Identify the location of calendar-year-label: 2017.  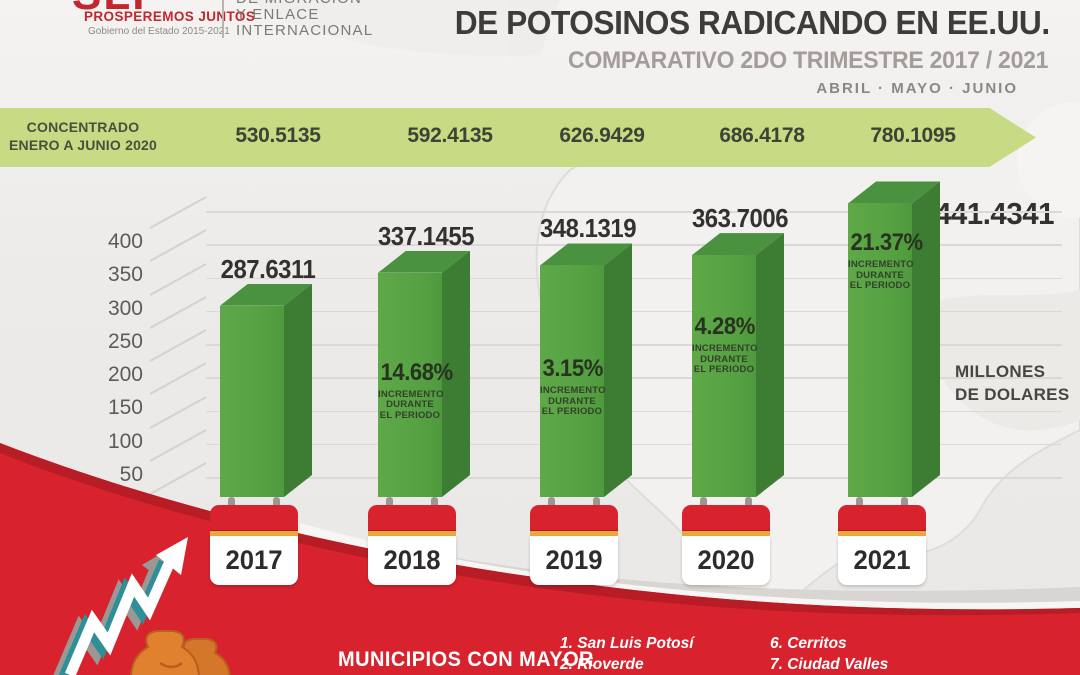
(254, 560).